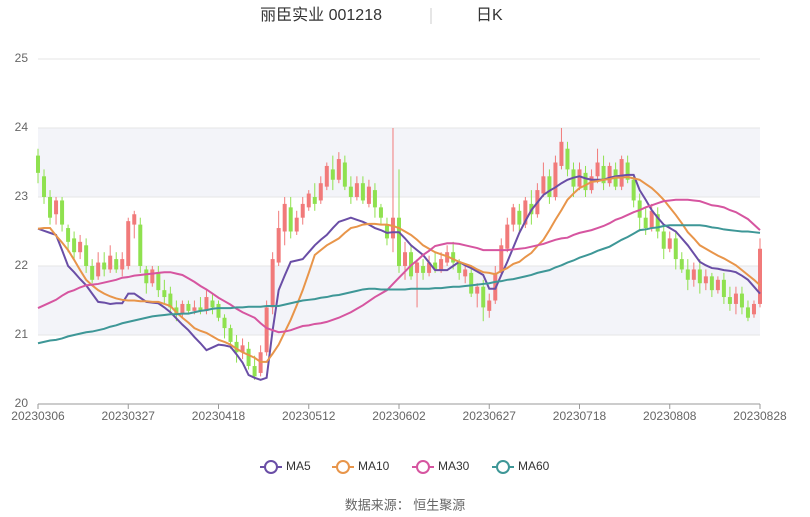 Image resolution: width=810 pixels, height=517 pixels. Describe the element at coordinates (454, 466) in the screenshot. I see `legend-label: MA30` at that location.